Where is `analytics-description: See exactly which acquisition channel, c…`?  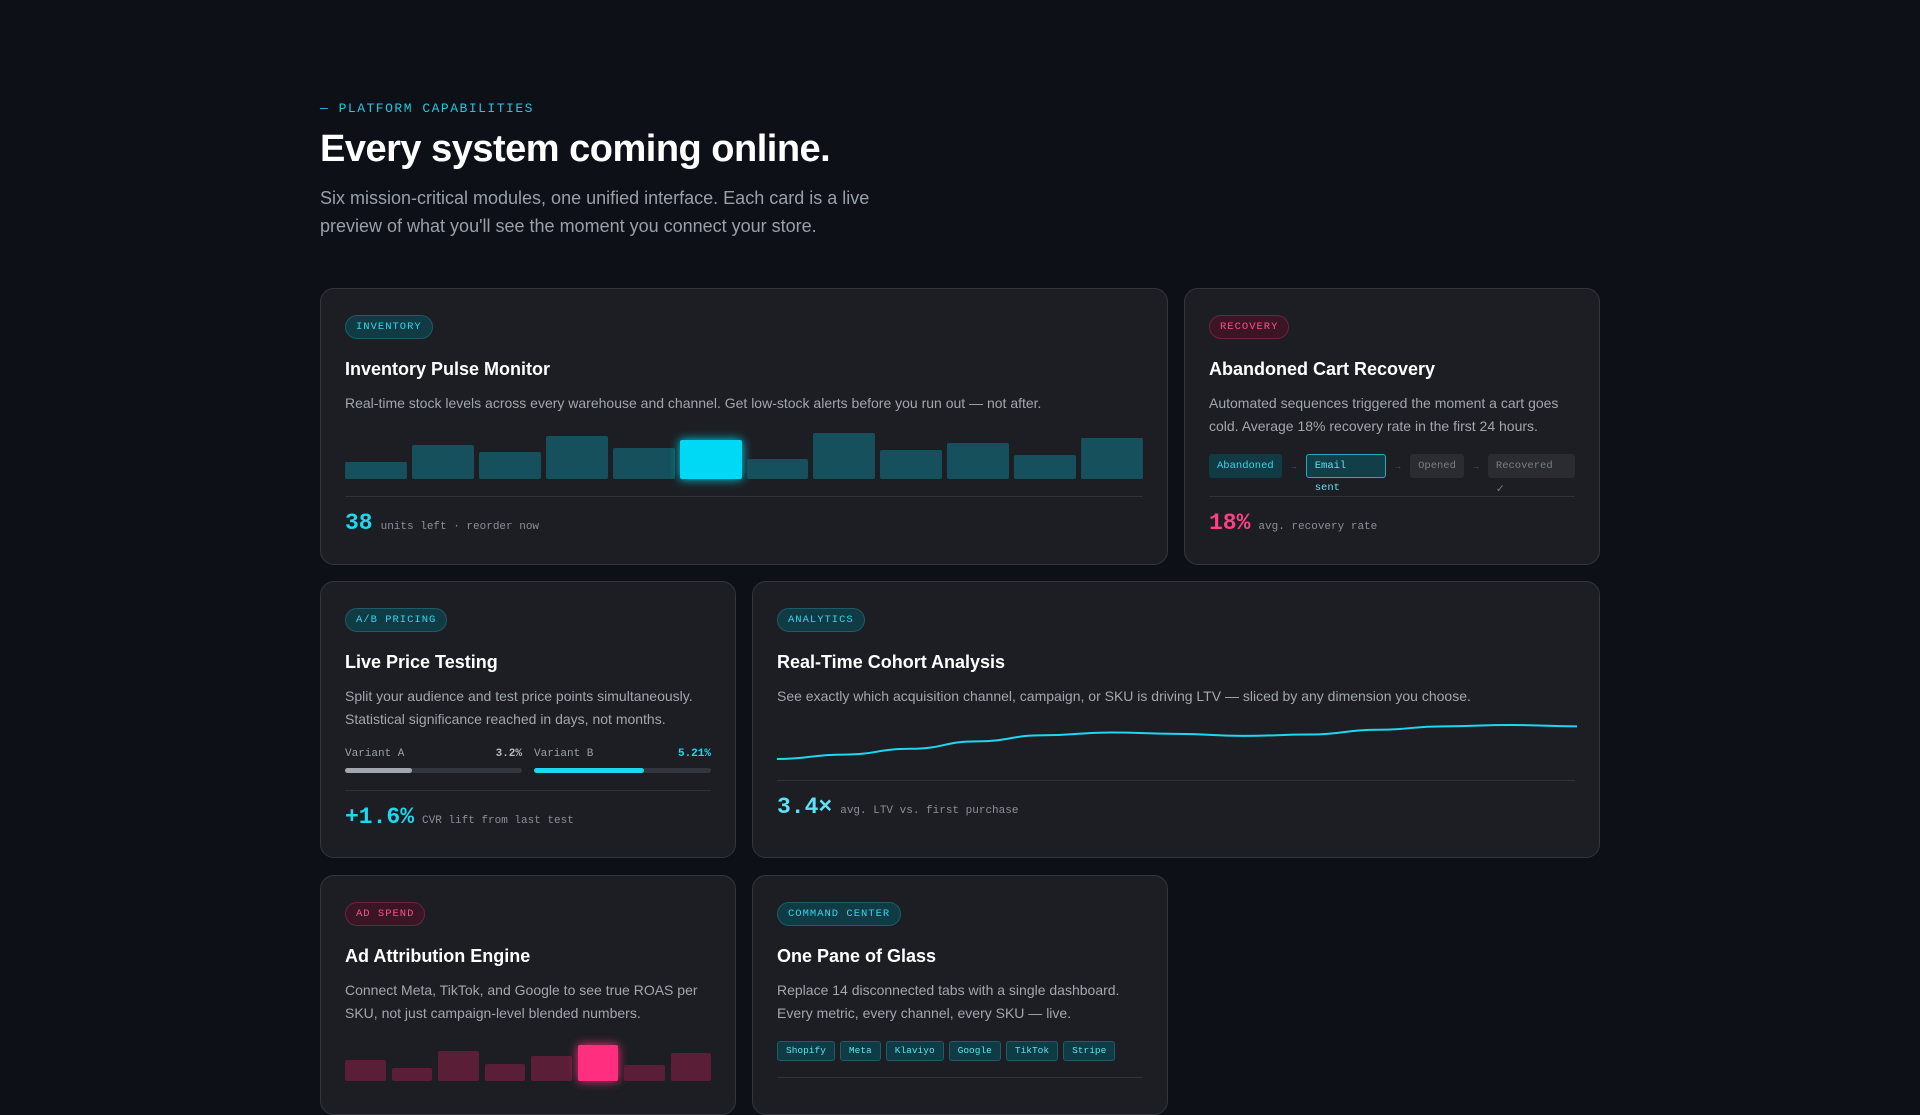
analytics-description: See exactly which acquisition channel, c… is located at coordinates (1124, 696).